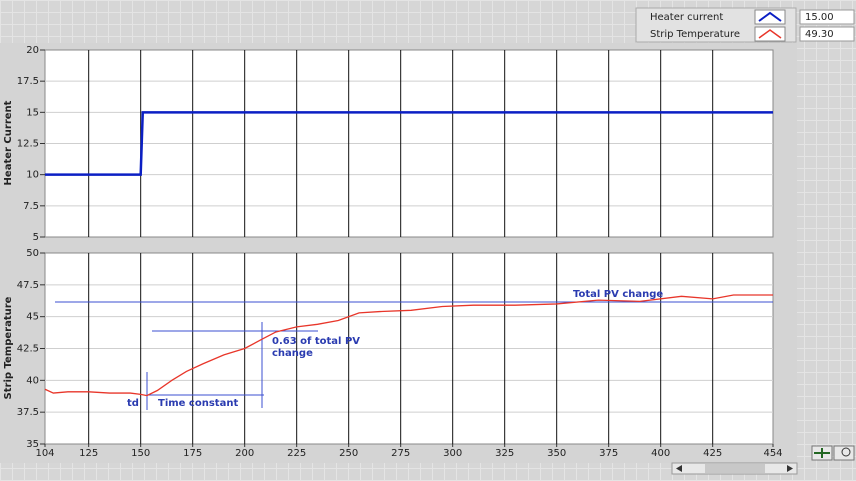 The image size is (856, 481). I want to click on x-tick-label: 104, so click(44, 453).